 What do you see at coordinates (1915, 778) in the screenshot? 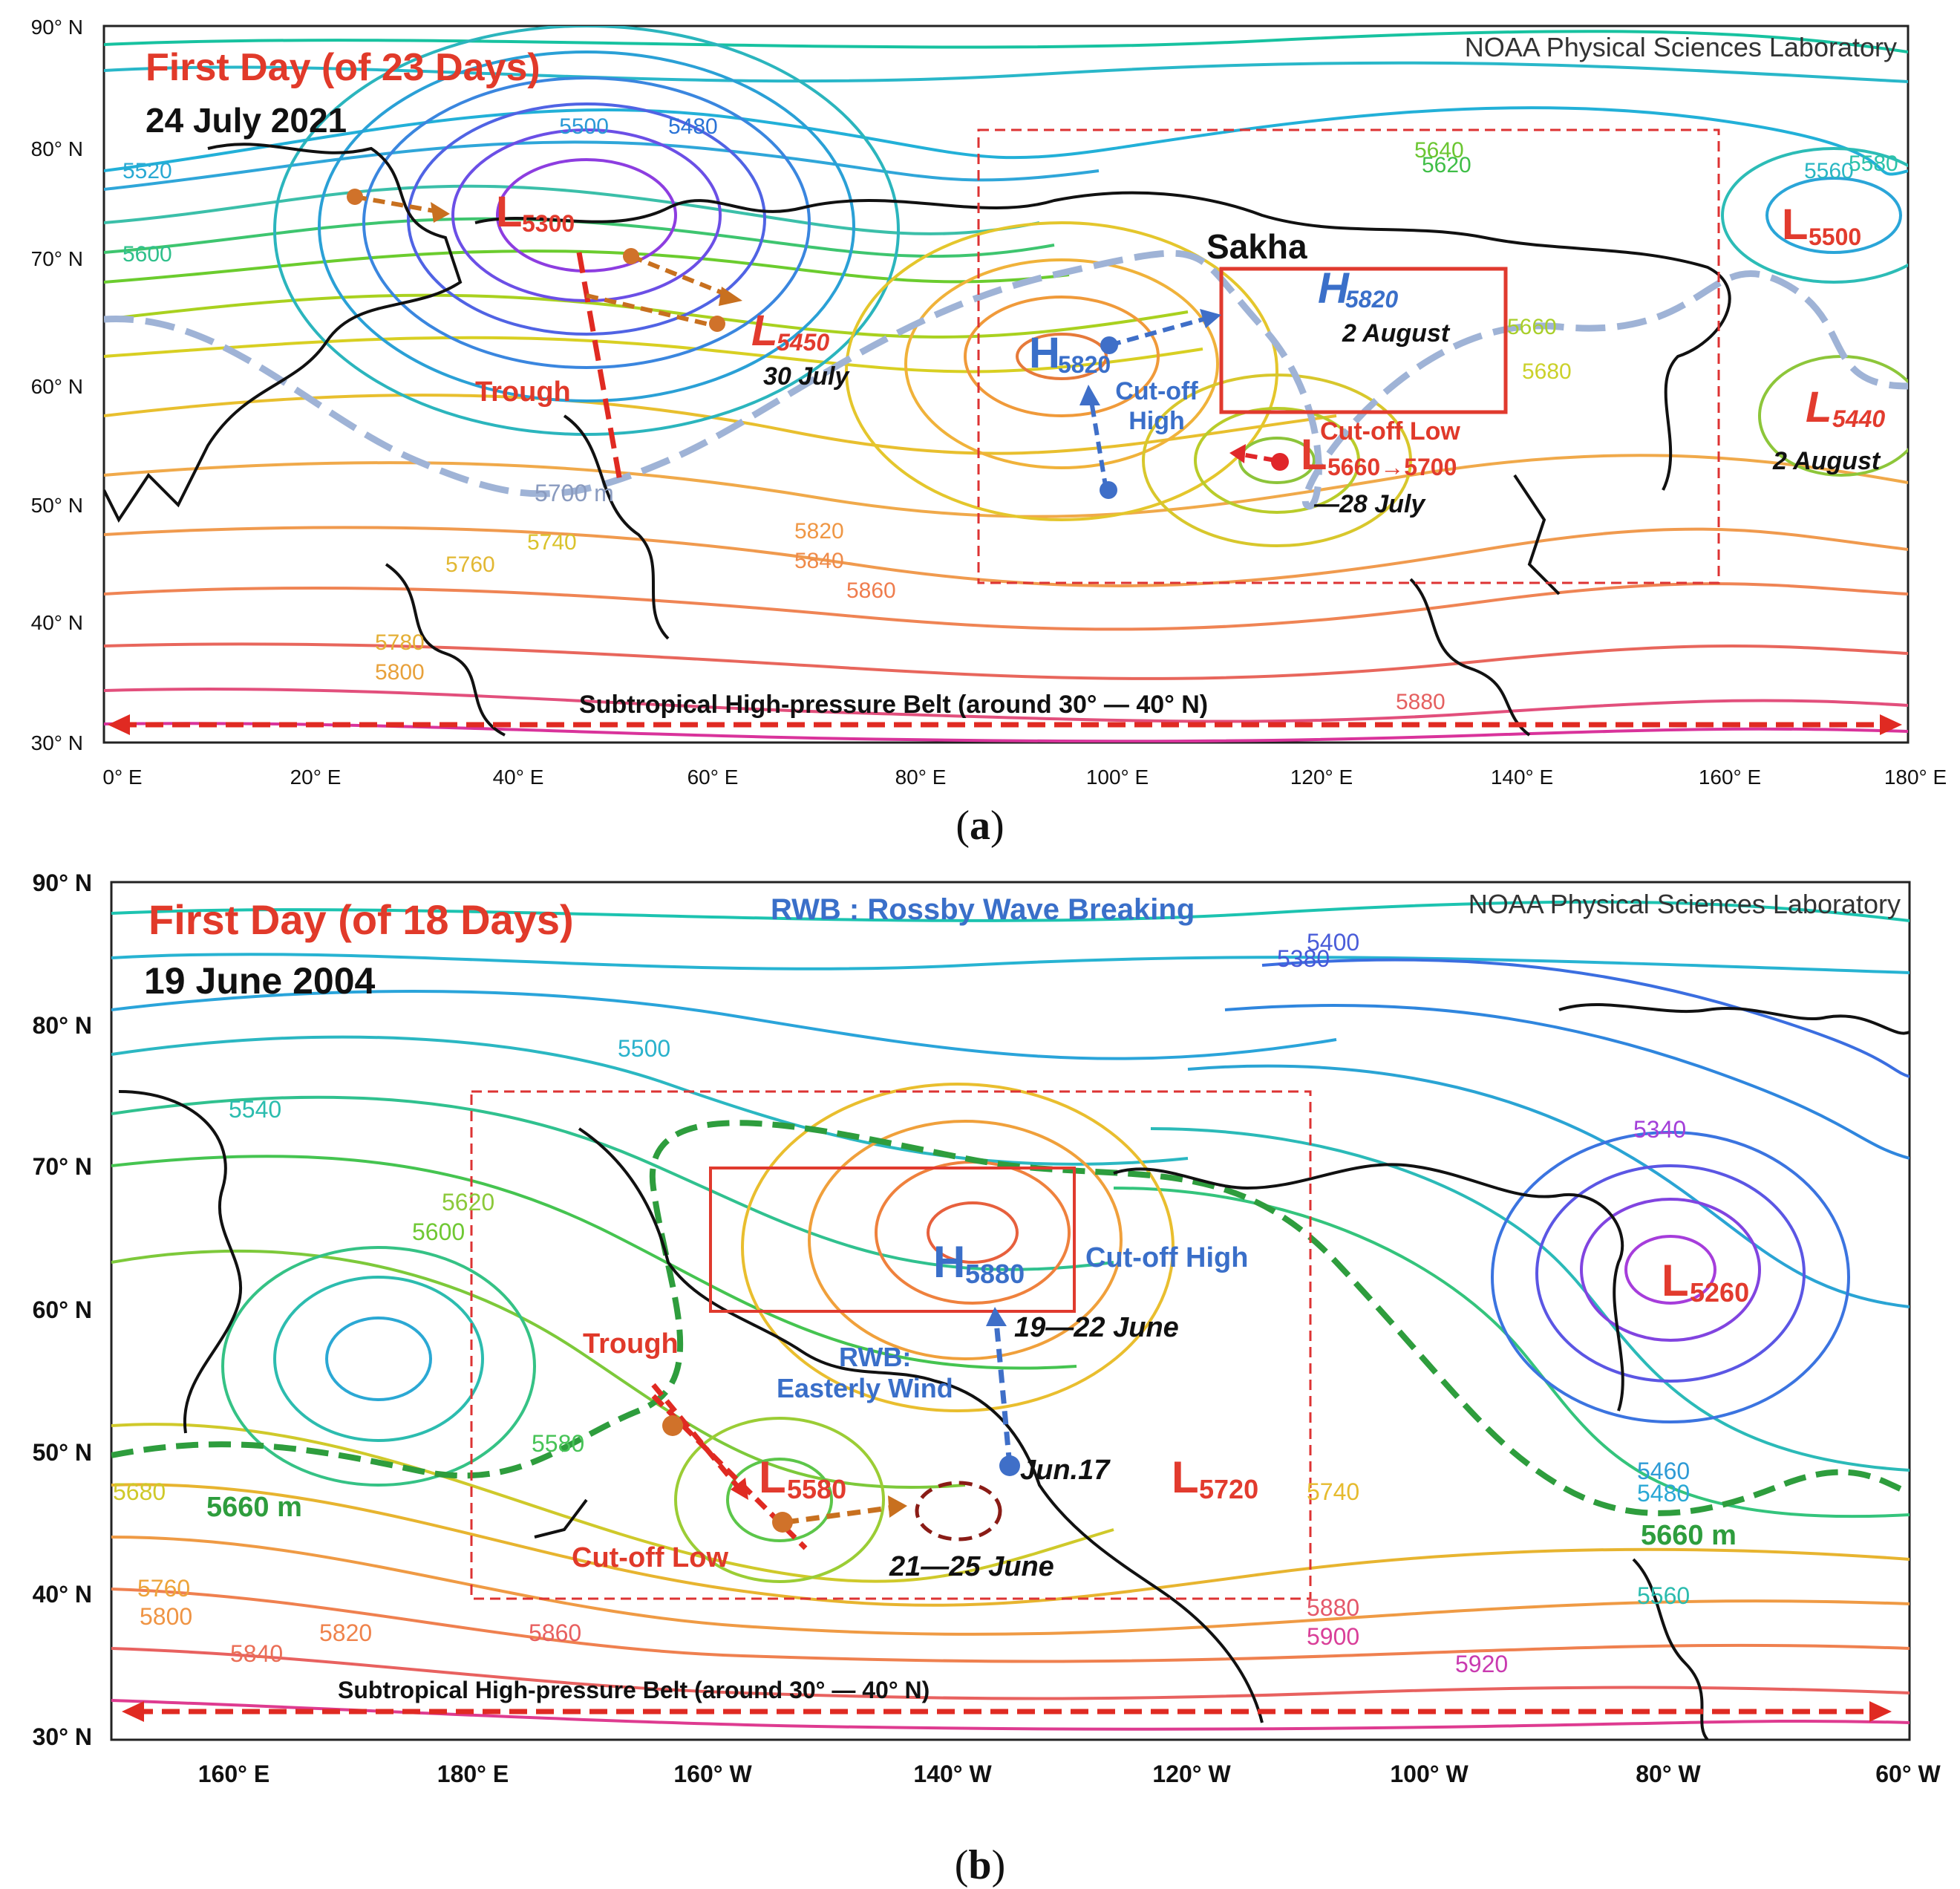
I see `lon-label: 180° E` at bounding box center [1915, 778].